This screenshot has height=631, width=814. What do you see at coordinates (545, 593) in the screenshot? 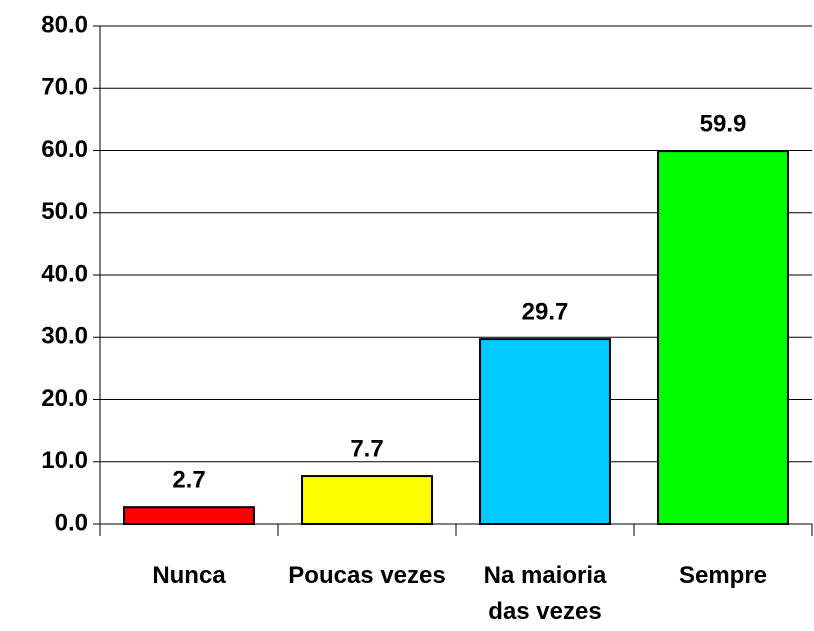
I see `x-tick-label: Na maioria das vezes` at bounding box center [545, 593].